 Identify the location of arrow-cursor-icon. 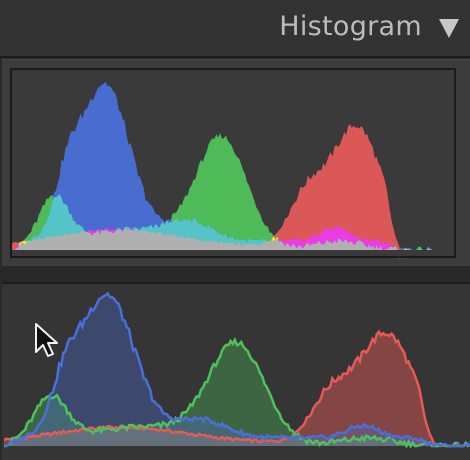
(46, 340).